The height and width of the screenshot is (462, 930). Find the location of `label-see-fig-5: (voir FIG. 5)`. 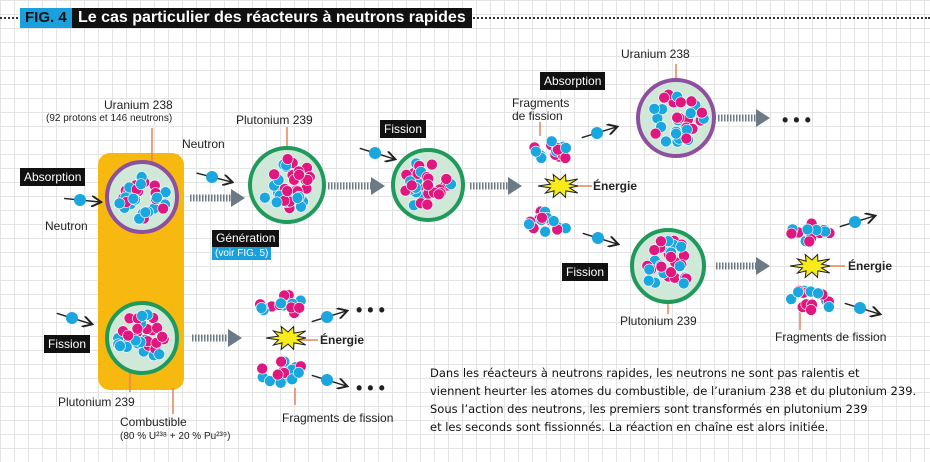

label-see-fig-5: (voir FIG. 5) is located at coordinates (242, 253).